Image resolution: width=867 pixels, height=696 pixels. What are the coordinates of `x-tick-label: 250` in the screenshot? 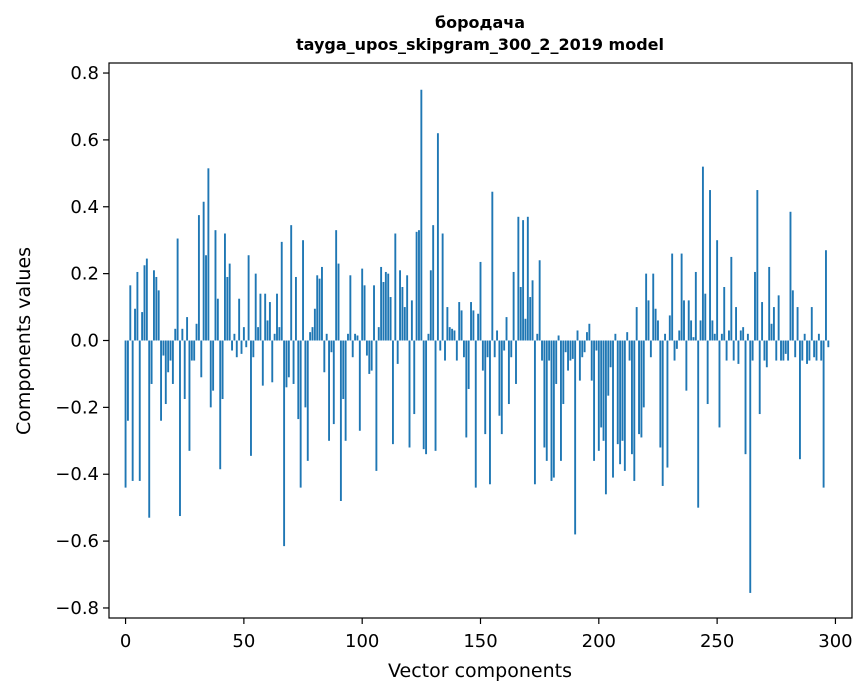 It's located at (717, 641).